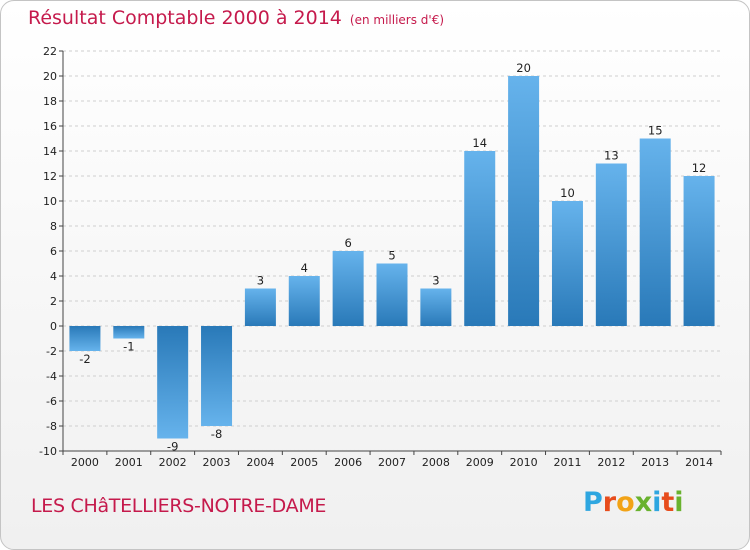 This screenshot has height=550, width=750. I want to click on commune-name: LES CHâTELLIERS-NOTRE-DAME, so click(179, 506).